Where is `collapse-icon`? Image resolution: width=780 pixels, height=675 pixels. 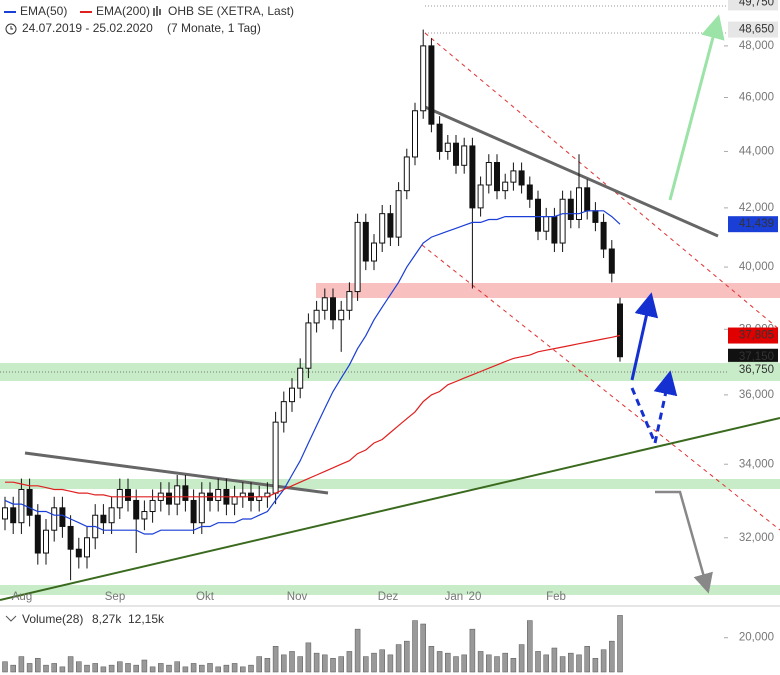
collapse-icon is located at coordinates (11, 618).